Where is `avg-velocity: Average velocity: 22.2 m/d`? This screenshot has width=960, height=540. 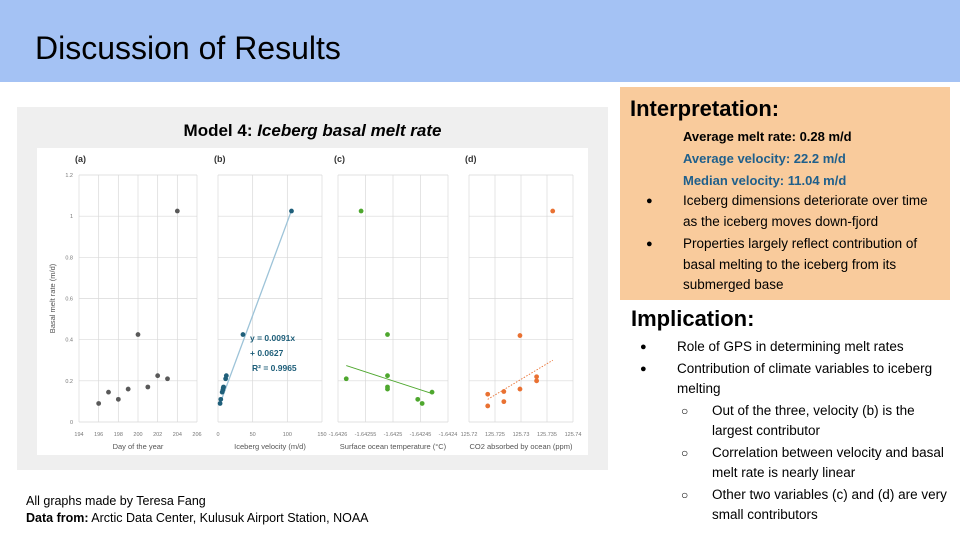 avg-velocity: Average velocity: 22.2 m/d is located at coordinates (764, 158).